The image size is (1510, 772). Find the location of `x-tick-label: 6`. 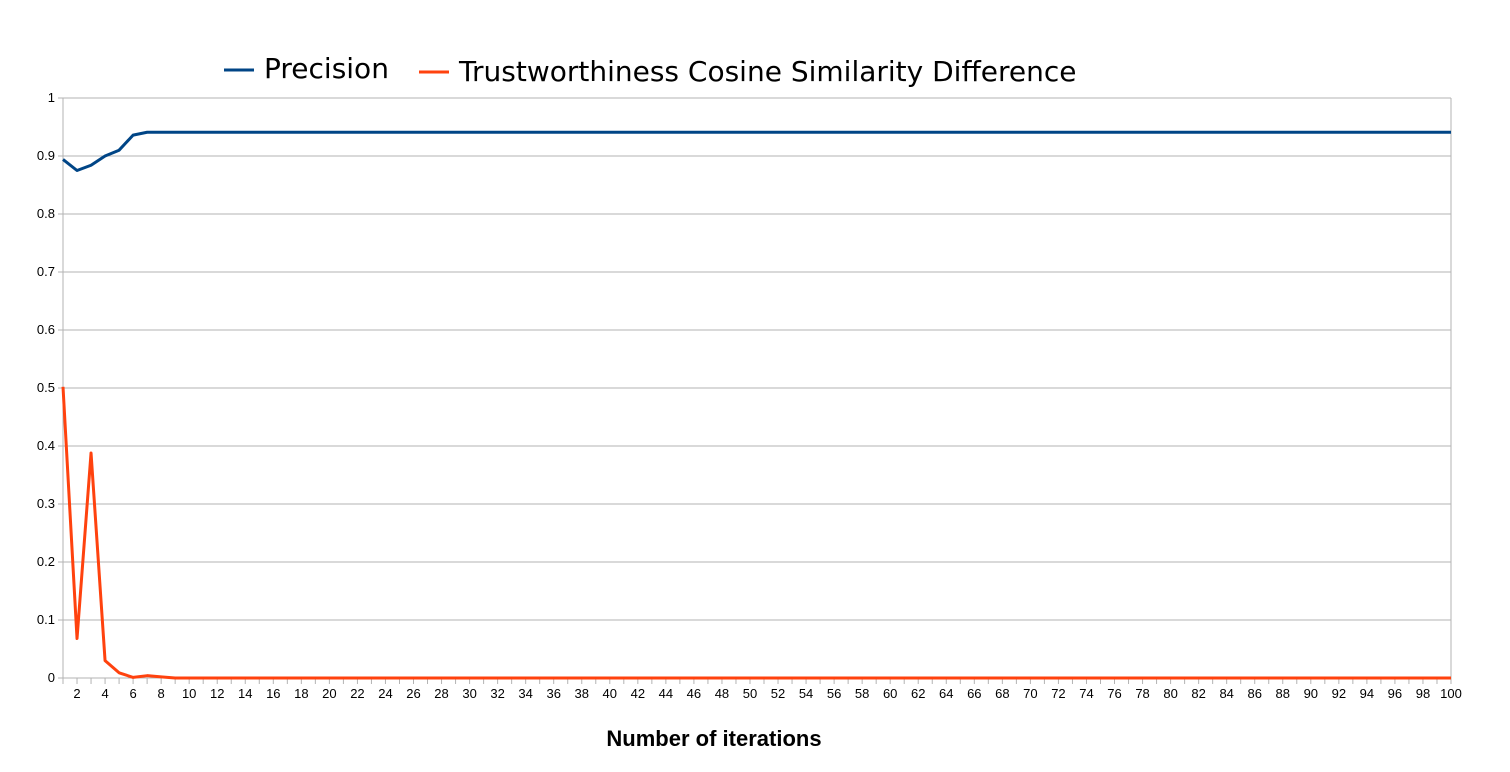

x-tick-label: 6 is located at coordinates (132, 693).